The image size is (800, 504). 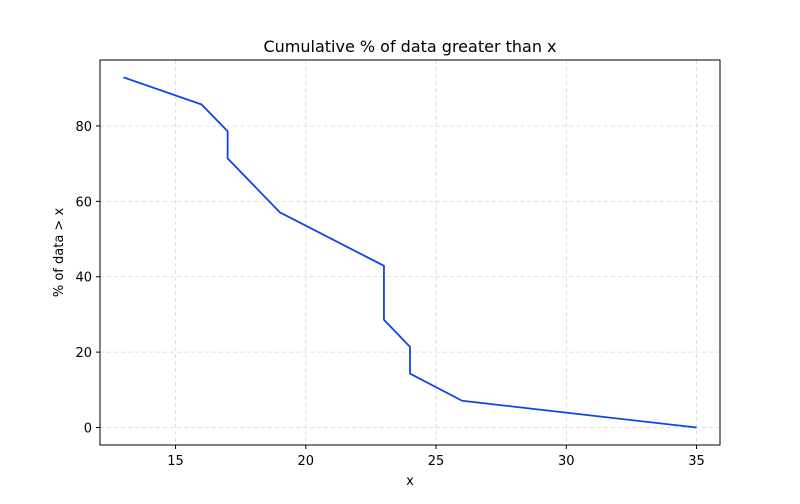 What do you see at coordinates (83, 353) in the screenshot?
I see `y-tick-label: 20` at bounding box center [83, 353].